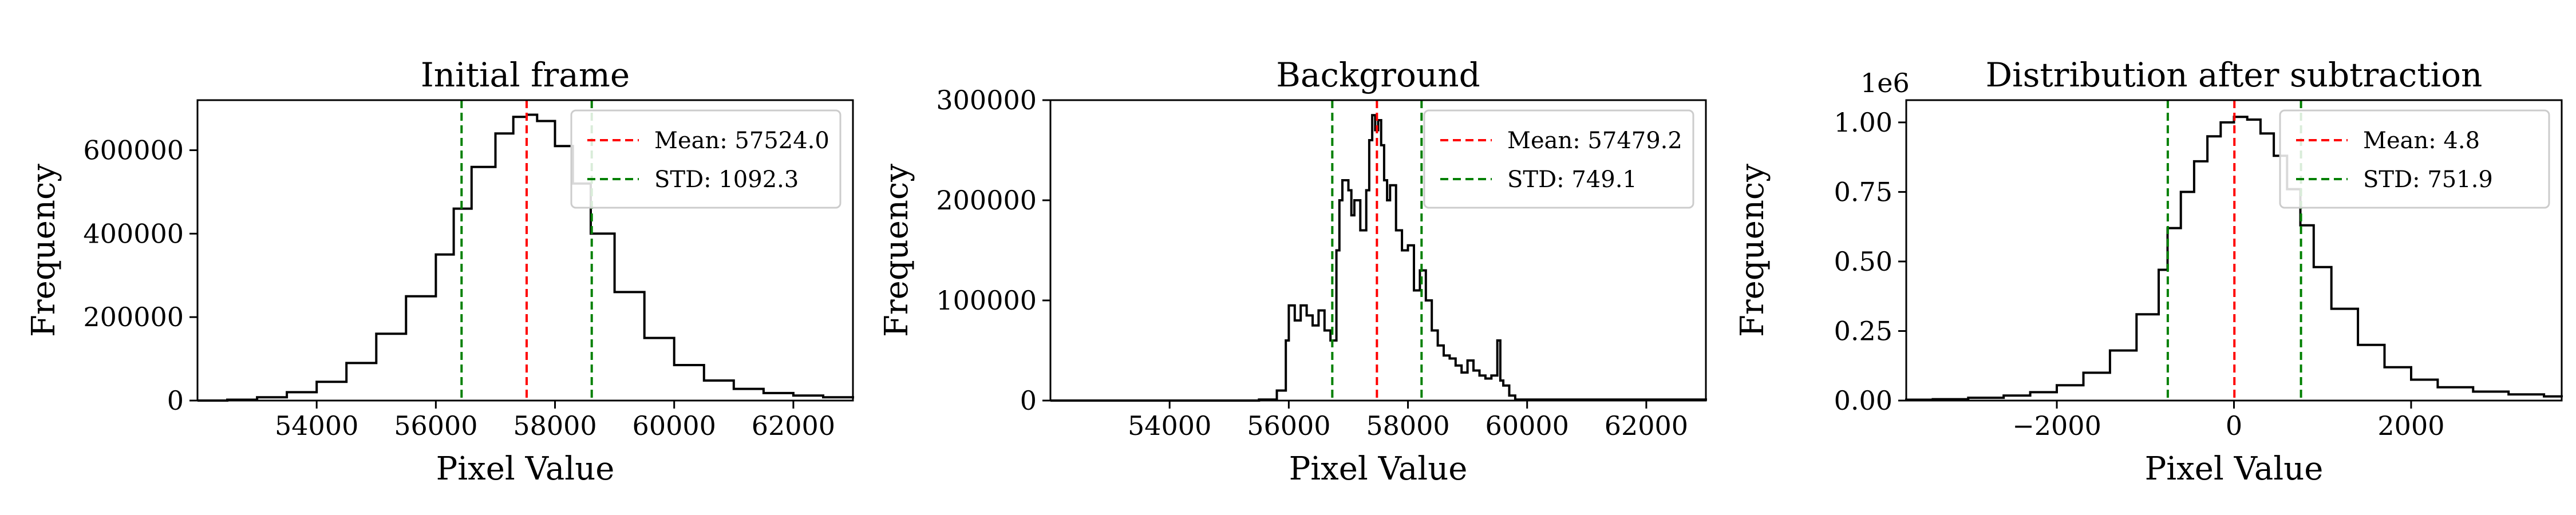 Image resolution: width=2576 pixels, height=515 pixels. Describe the element at coordinates (1378, 75) in the screenshot. I see `chart-title: Background` at that location.